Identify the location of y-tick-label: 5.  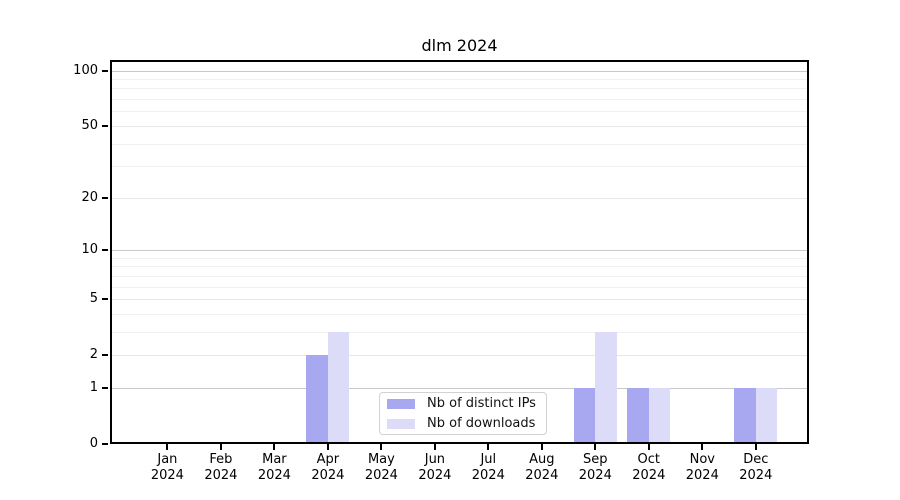
(93, 298).